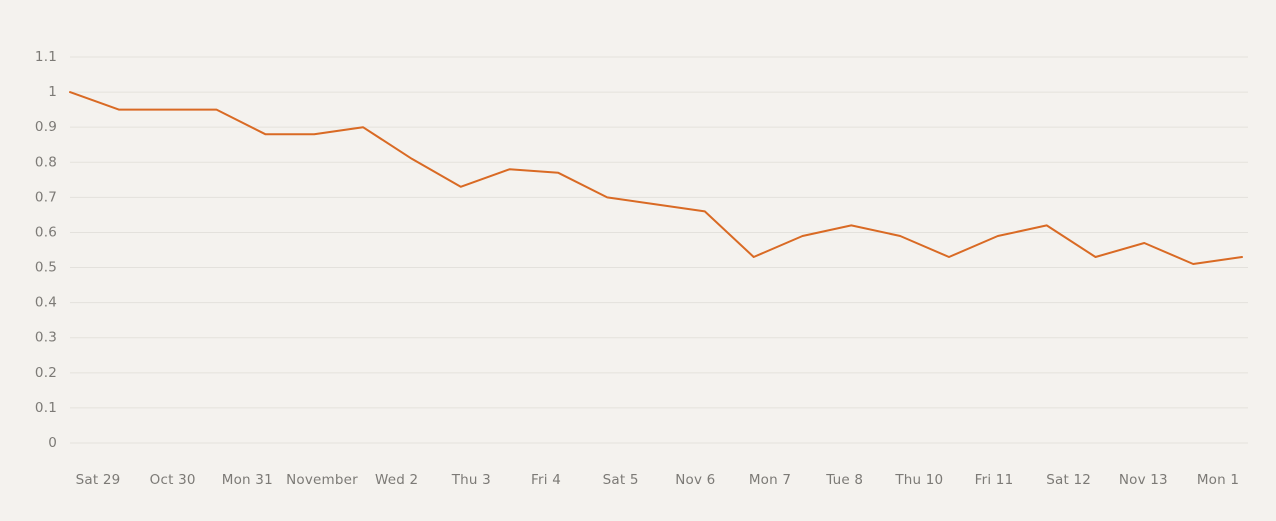 The height and width of the screenshot is (521, 1276). Describe the element at coordinates (46, 250) in the screenshot. I see `y-axis: 0 0.1 0.2 0.3 0.4 0.5 0.6 0.7 0.8 0.9 1 1.1` at that location.